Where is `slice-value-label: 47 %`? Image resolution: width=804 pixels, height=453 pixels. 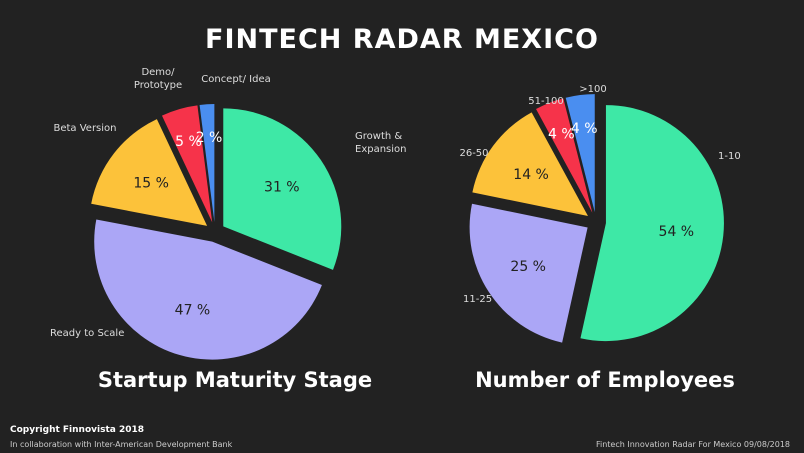 slice-value-label: 47 % is located at coordinates (193, 311).